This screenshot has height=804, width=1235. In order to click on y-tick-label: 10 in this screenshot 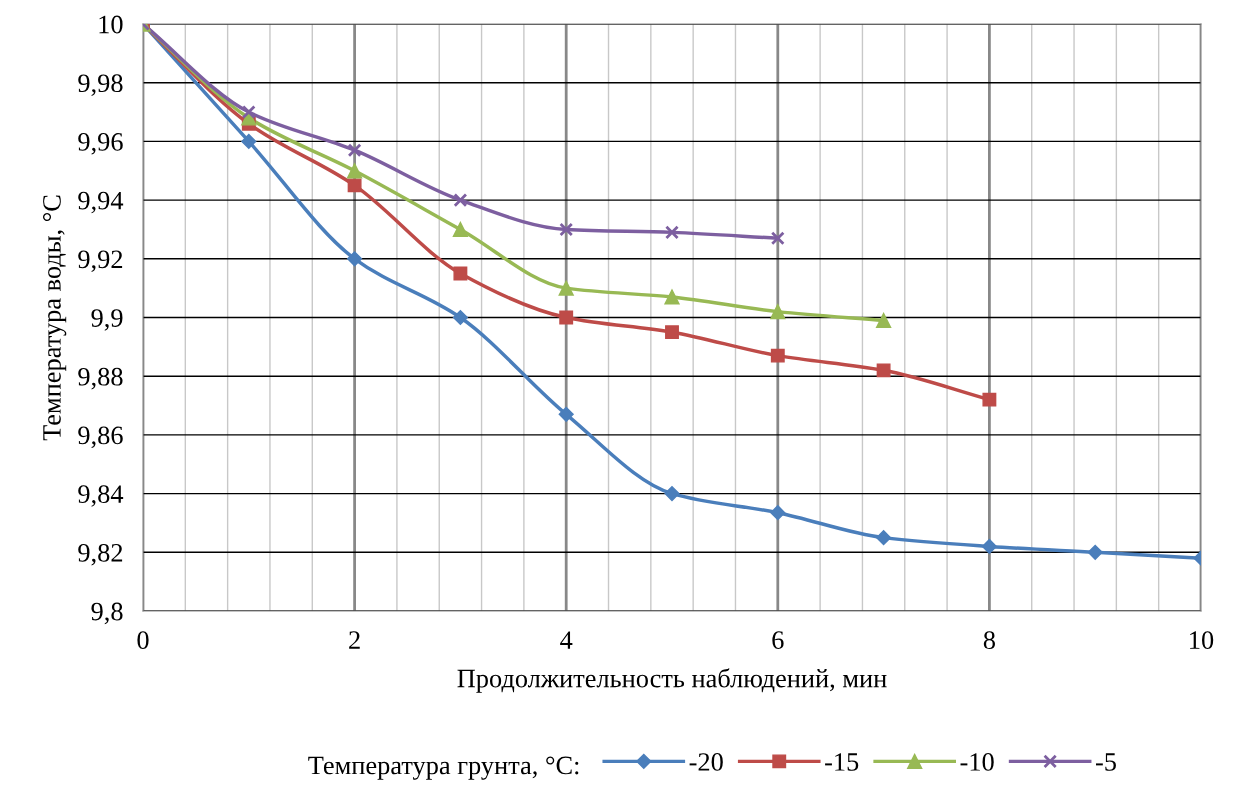, I will do `click(111, 24)`.